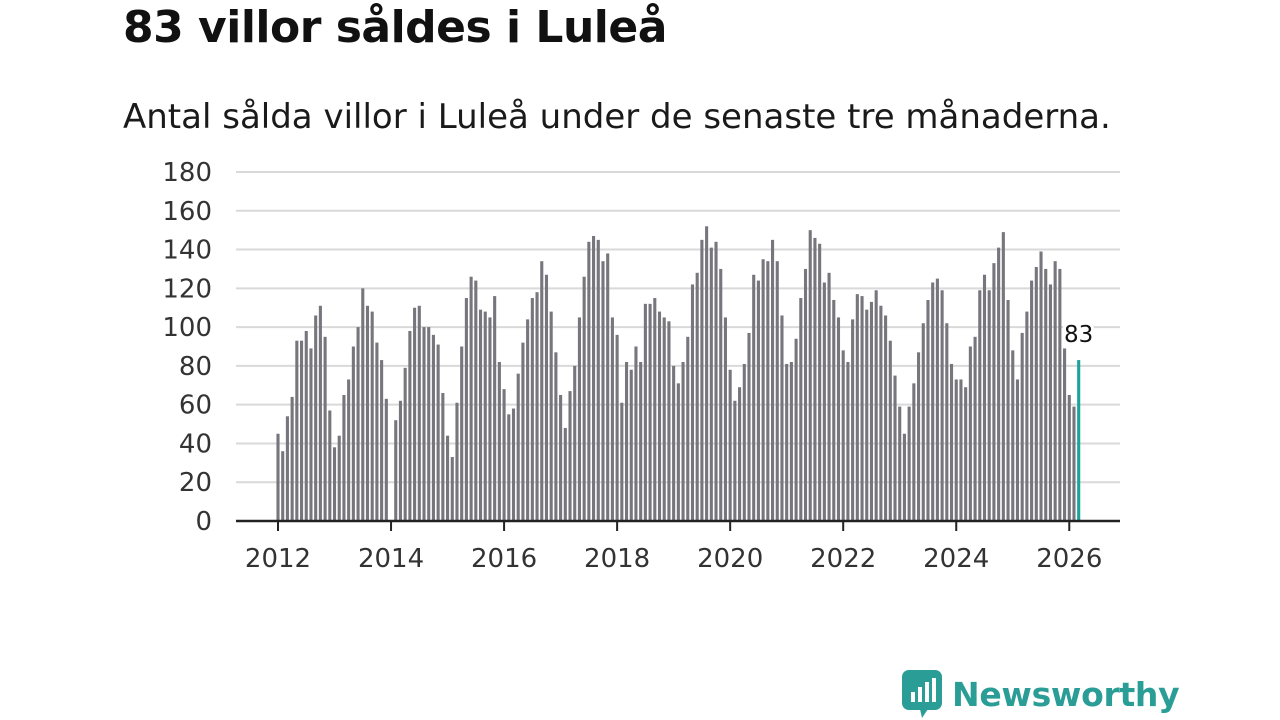 This screenshot has width=1280, height=720. Describe the element at coordinates (187, 328) in the screenshot. I see `y-tick-label-100: 100` at that location.